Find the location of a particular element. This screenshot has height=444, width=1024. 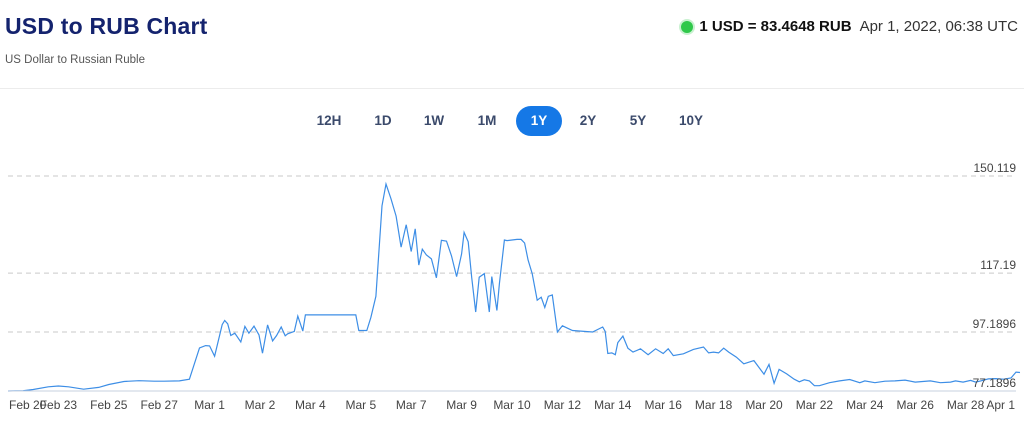

page-subtitle: US Dollar to Russian Ruble is located at coordinates (75, 60).